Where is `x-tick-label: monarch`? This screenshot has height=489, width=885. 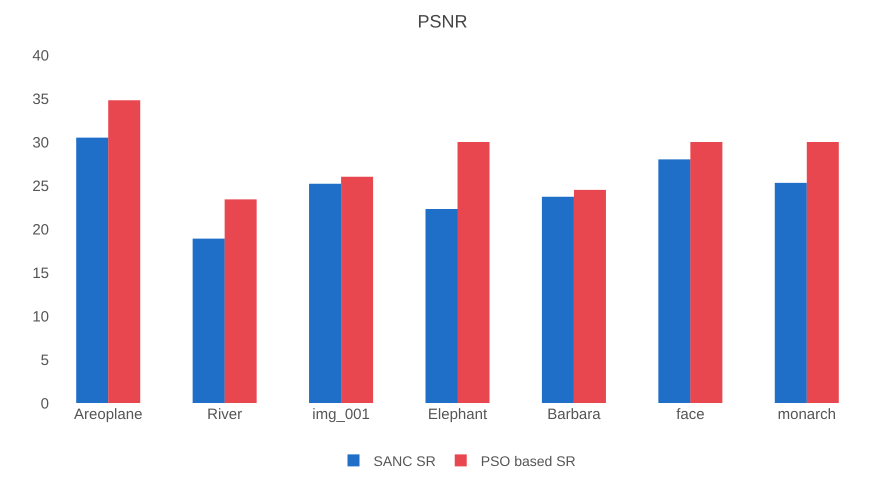
x-tick-label: monarch is located at coordinates (807, 414).